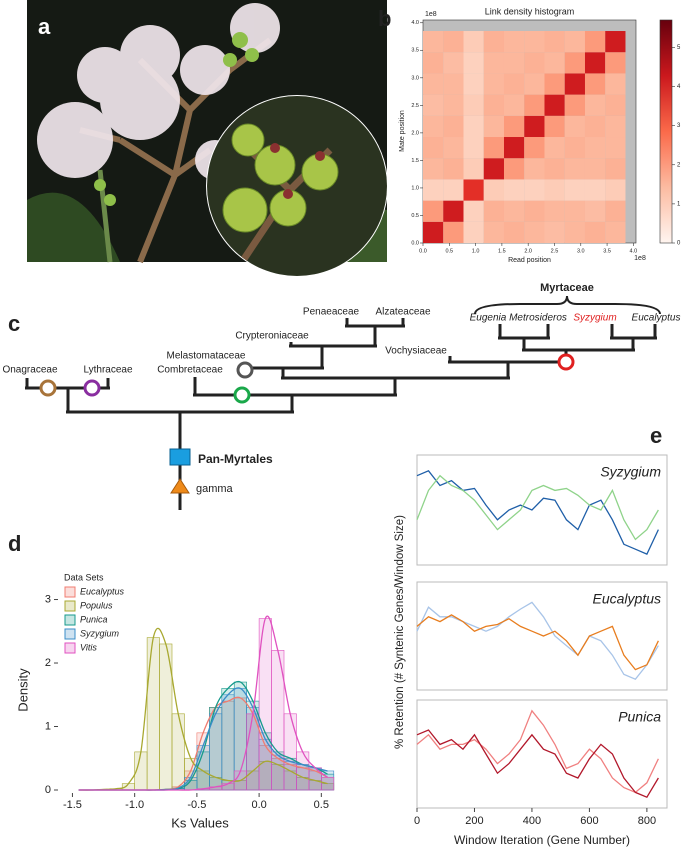  I want to click on y-tick-label: 2.0, so click(415, 133).